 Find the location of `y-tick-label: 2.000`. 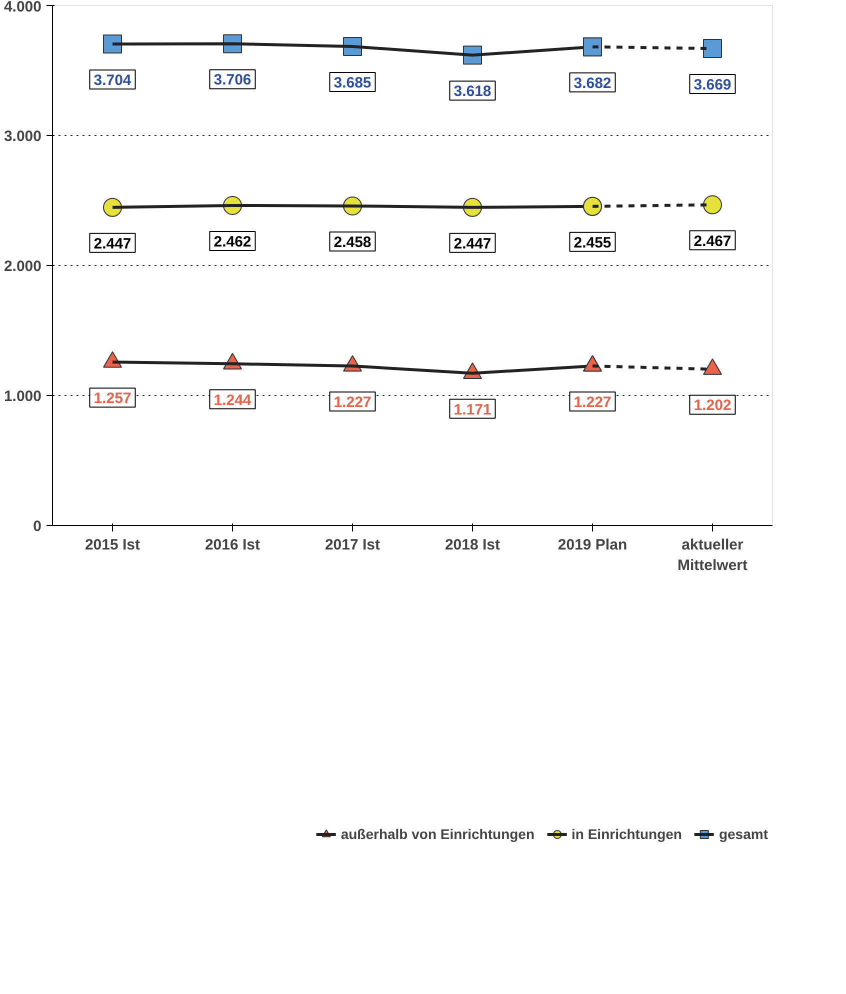

y-tick-label: 2.000 is located at coordinates (23, 266).